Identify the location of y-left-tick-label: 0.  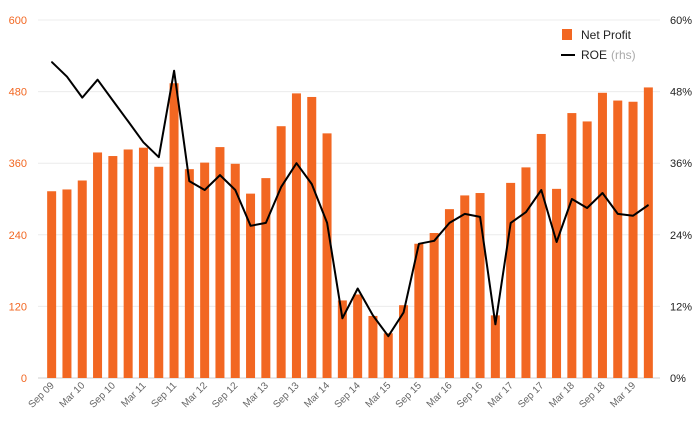
(24, 379).